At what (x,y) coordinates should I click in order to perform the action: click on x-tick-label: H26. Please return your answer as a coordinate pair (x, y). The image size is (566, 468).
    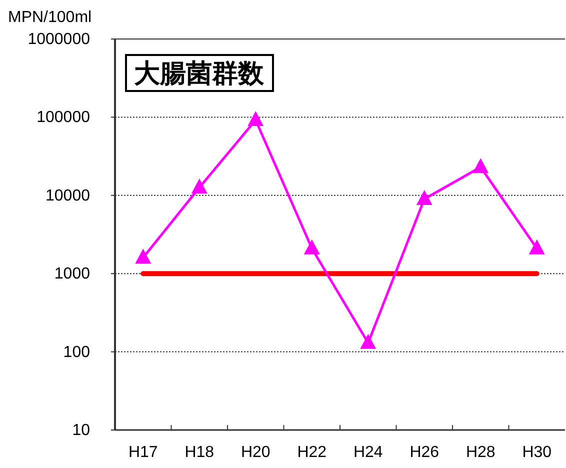
    Looking at the image, I should click on (425, 452).